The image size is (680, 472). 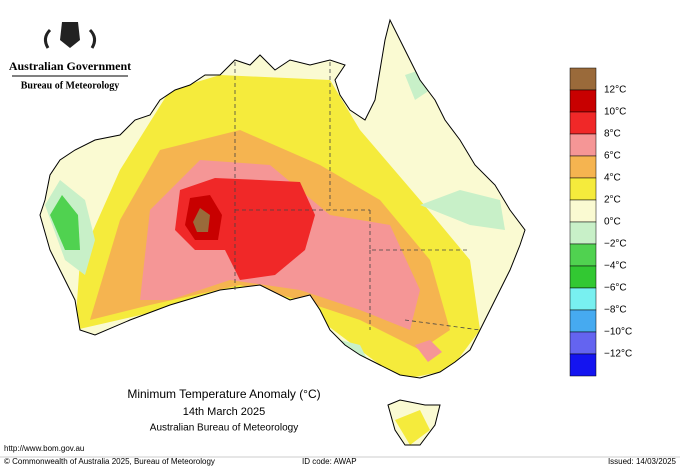 What do you see at coordinates (70, 85) in the screenshot?
I see `agency-name: Bureau of Meteorology` at bounding box center [70, 85].